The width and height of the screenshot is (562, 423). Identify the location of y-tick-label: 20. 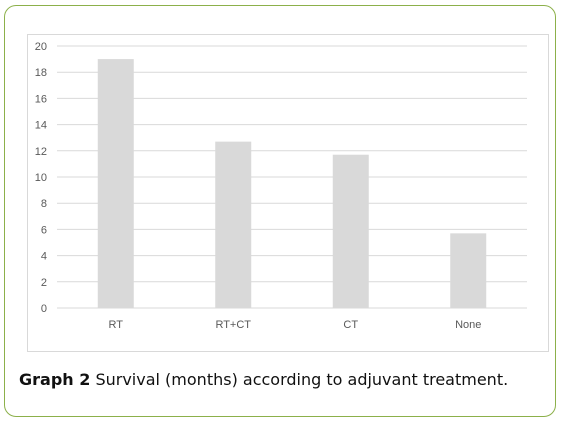
(41, 47).